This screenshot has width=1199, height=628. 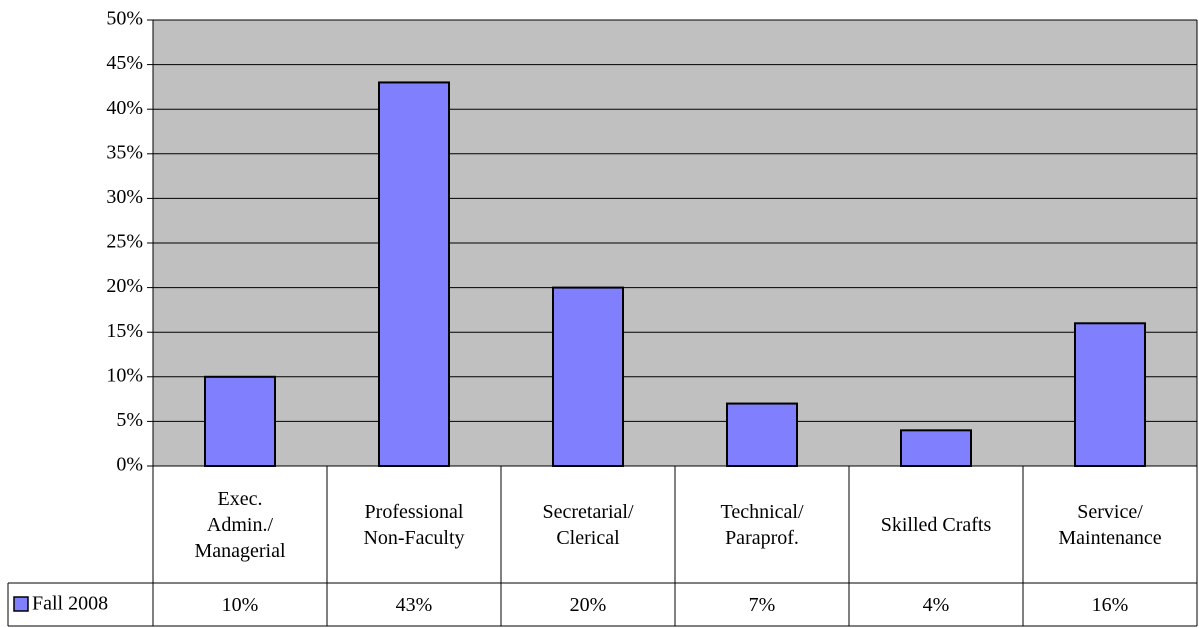 I want to click on data-table-value: 4%, so click(x=936, y=604).